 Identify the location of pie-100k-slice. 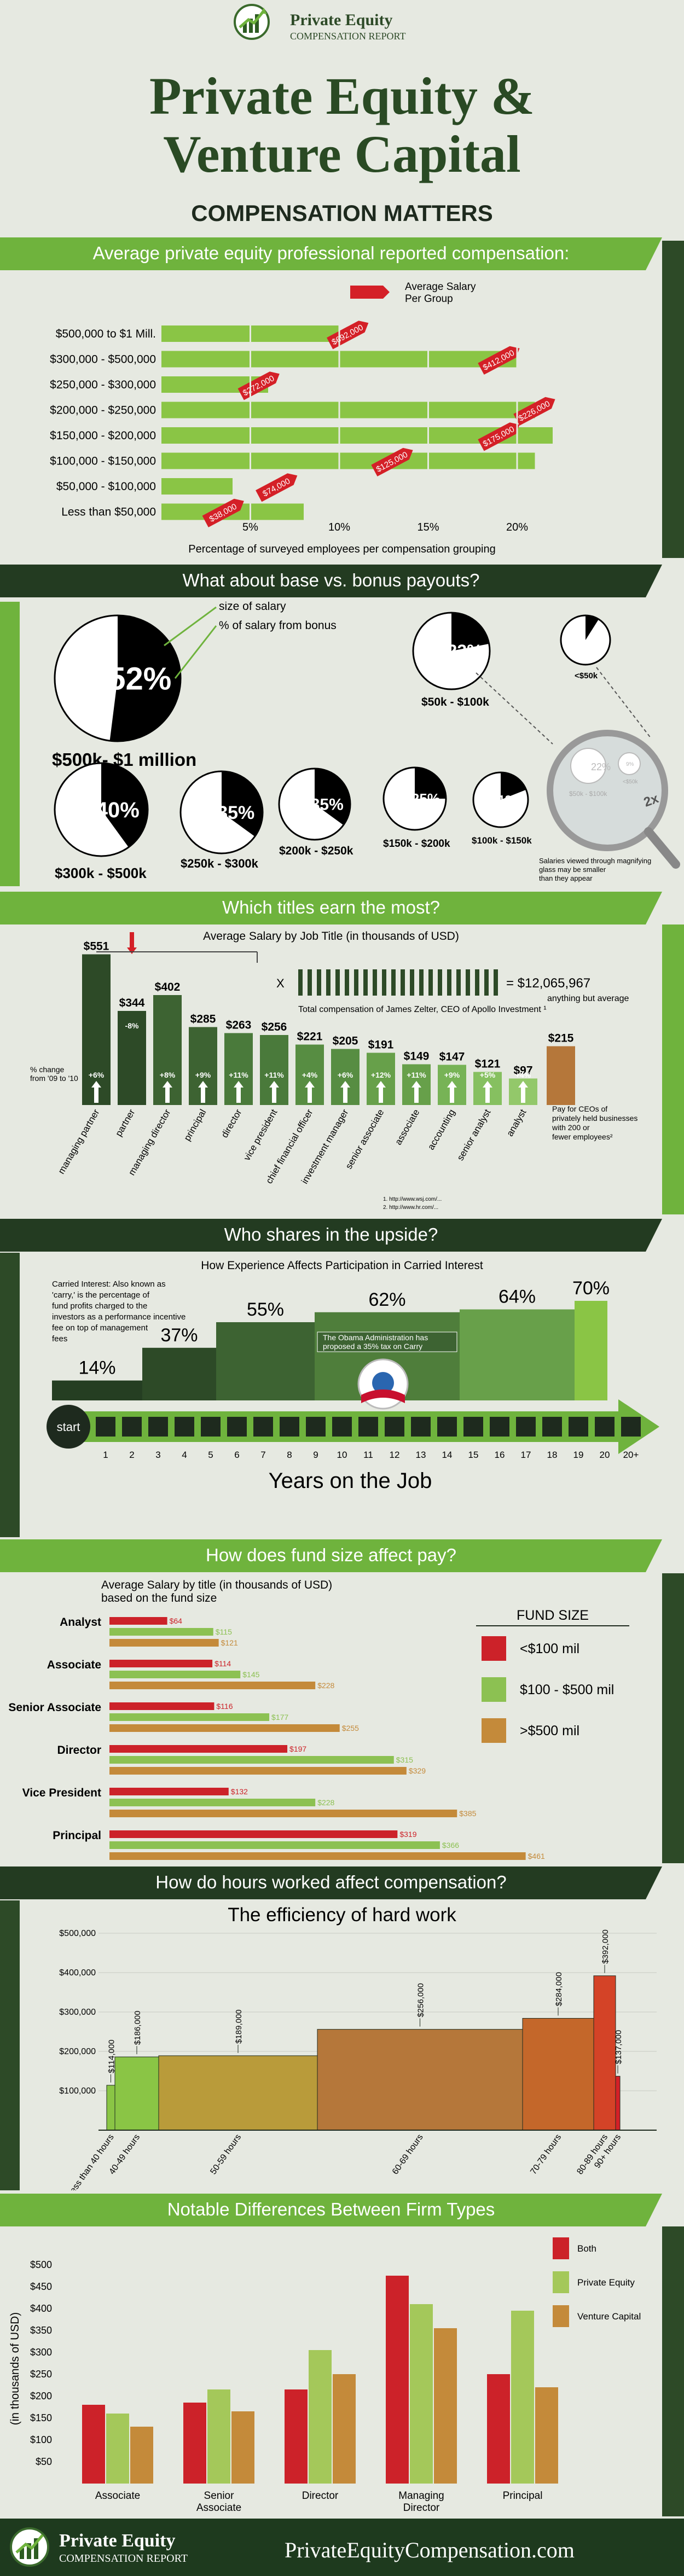
(513, 786).